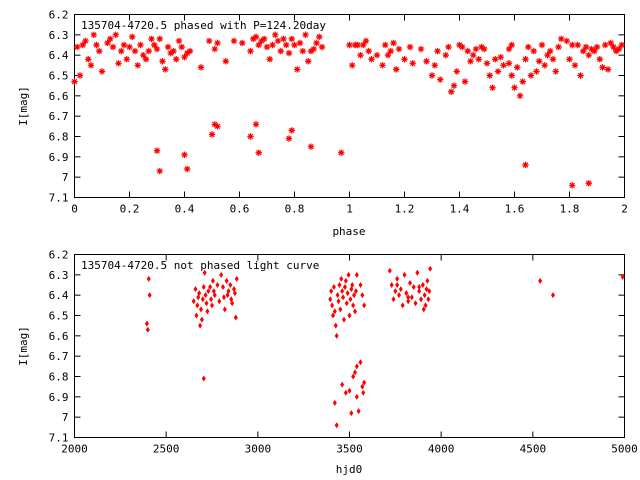 The image size is (640, 480). Describe the element at coordinates (240, 209) in the screenshot. I see `x-tick-label: 0.6` at that location.